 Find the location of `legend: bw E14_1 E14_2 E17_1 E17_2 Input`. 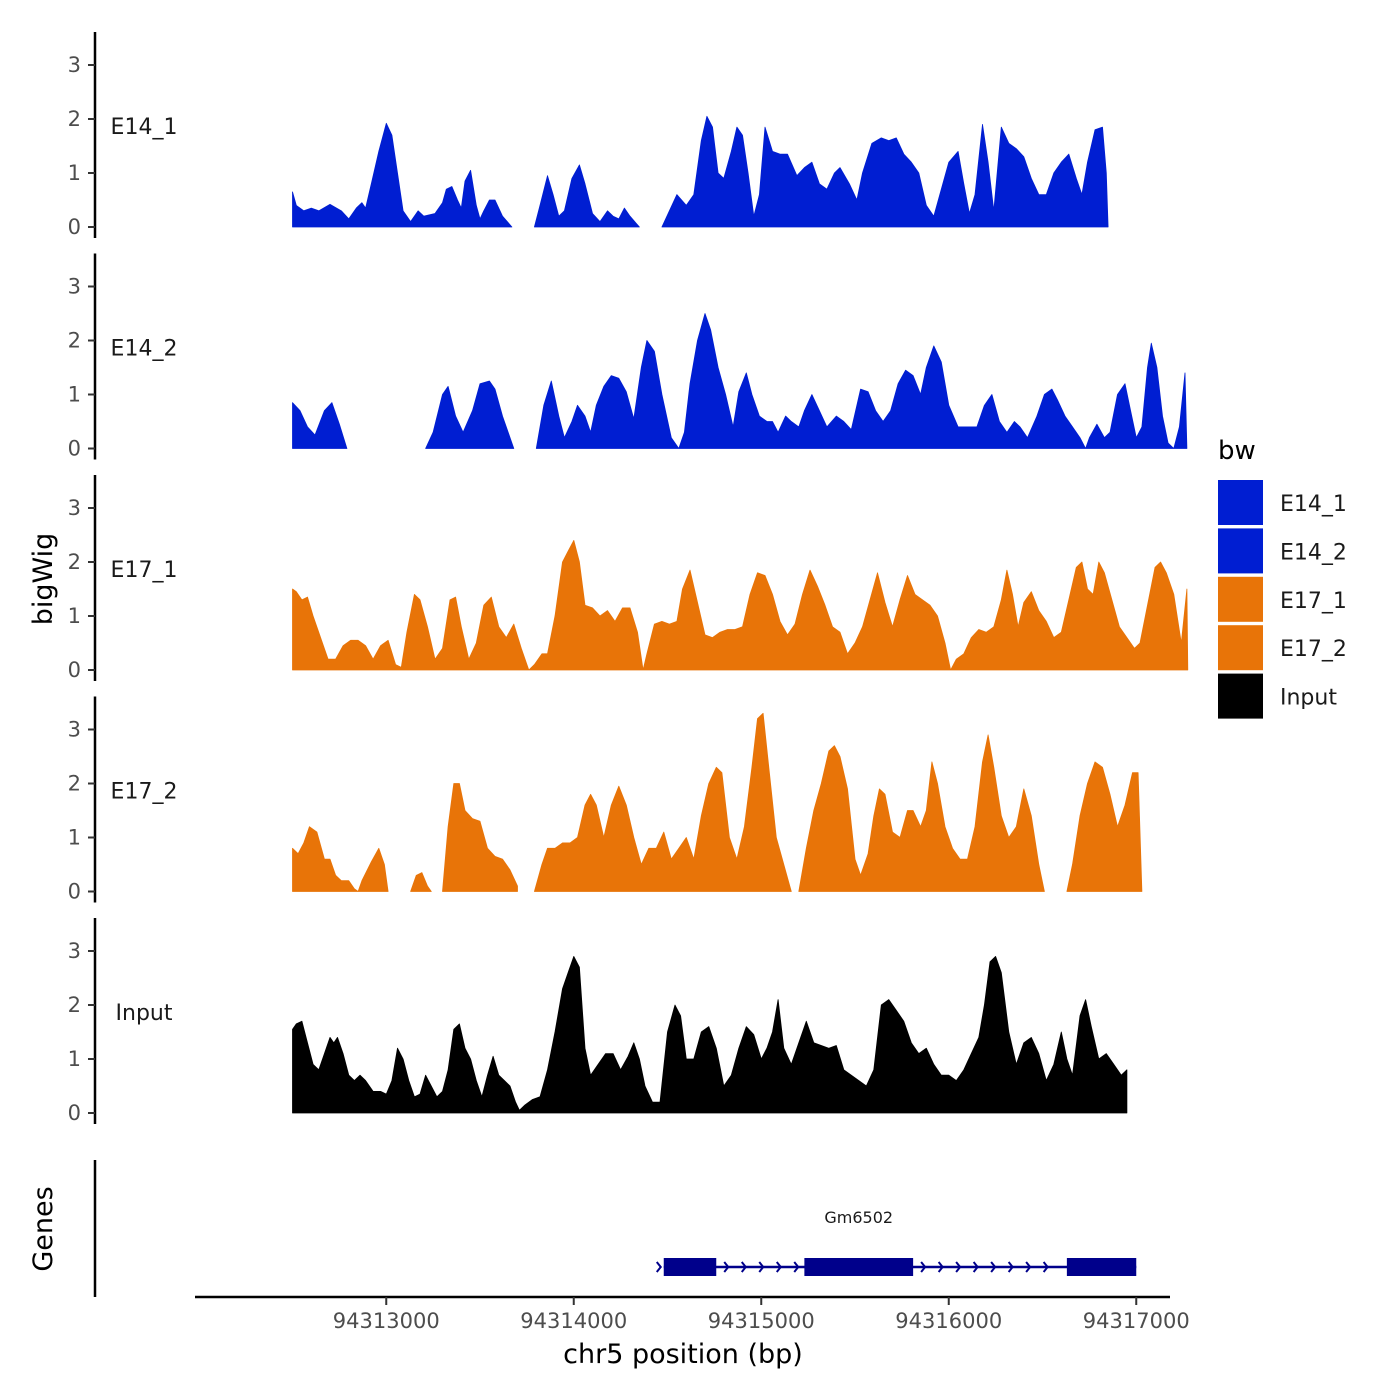

legend: bw E14_1 E14_2 E17_1 E17_2 Input is located at coordinates (1282, 577).